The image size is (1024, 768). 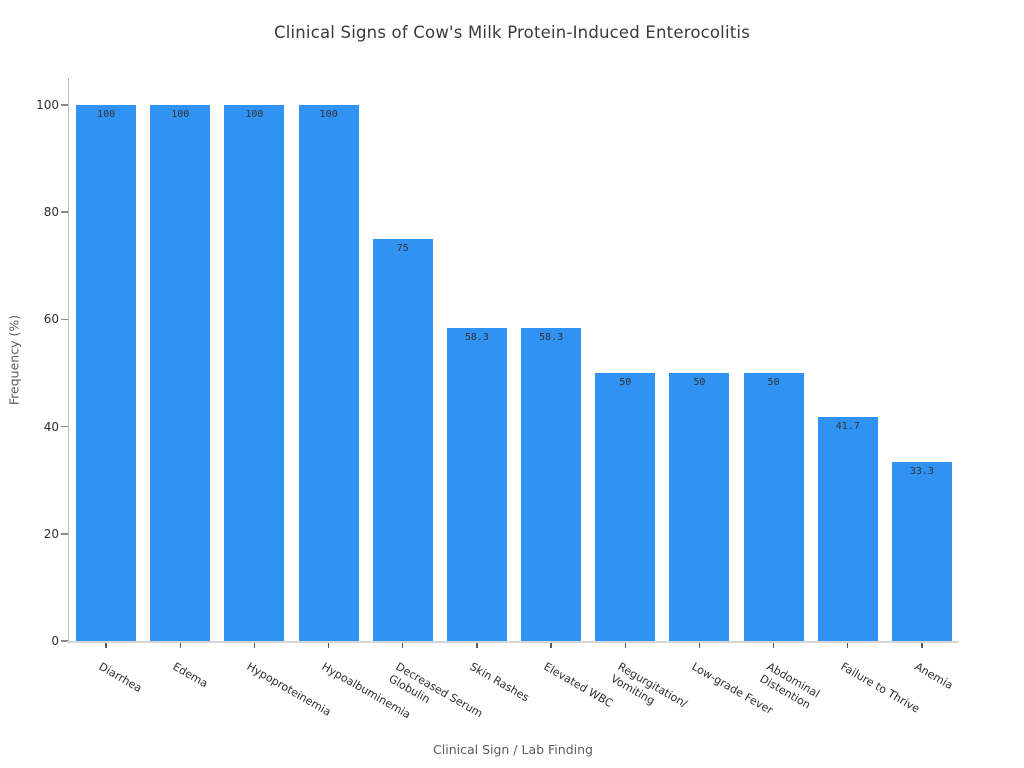 I want to click on y-tick-label: 60, so click(x=51, y=319).